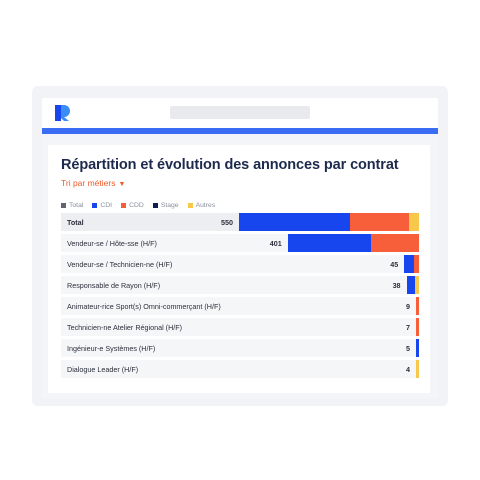 This screenshot has width=480, height=480. Describe the element at coordinates (114, 285) in the screenshot. I see `row-label: Responsable de Rayon (H/F)` at that location.